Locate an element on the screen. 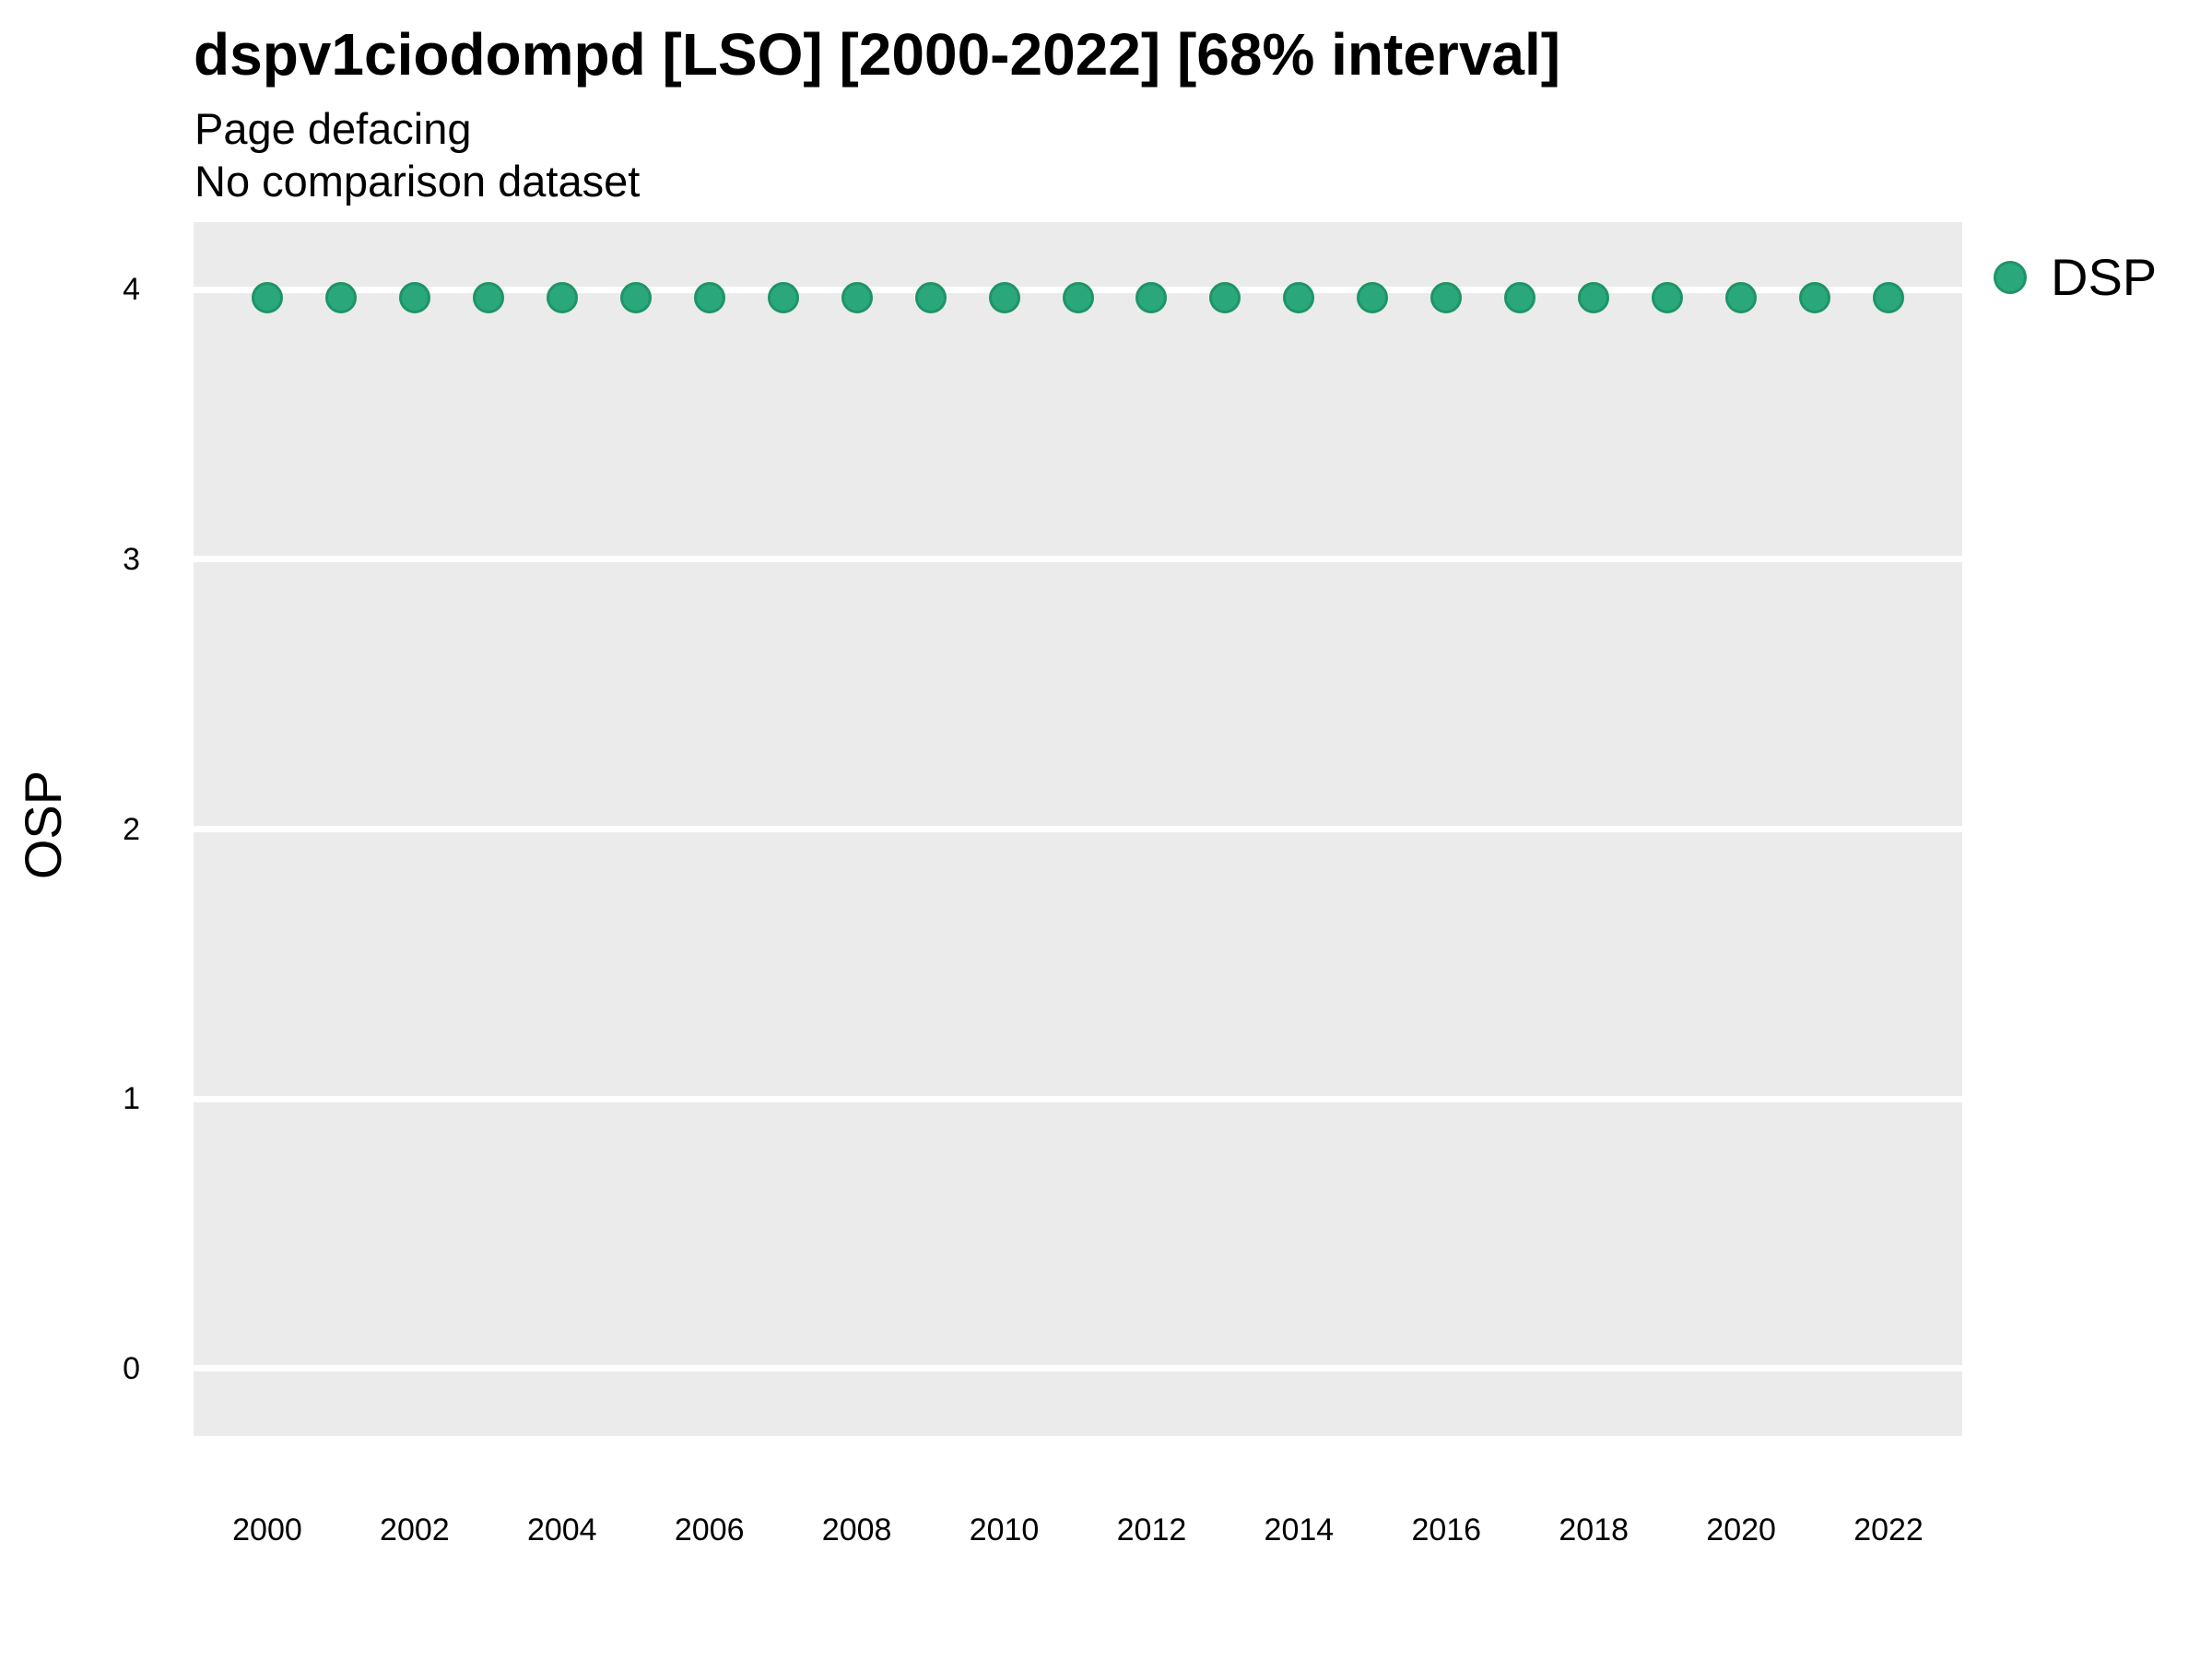 The width and height of the screenshot is (2212, 1659). x-tick-label-2022: 2022 is located at coordinates (1888, 1529).